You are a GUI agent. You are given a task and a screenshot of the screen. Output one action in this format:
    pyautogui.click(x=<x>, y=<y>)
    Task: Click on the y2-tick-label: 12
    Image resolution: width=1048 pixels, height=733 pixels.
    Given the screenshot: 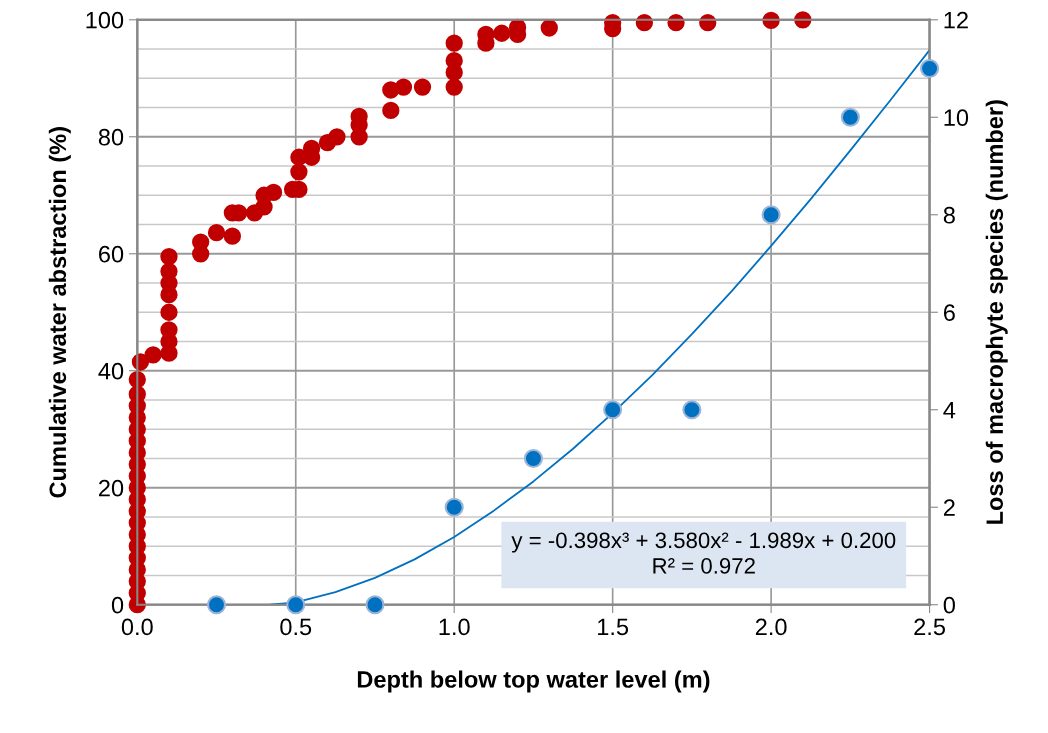 What is the action you would take?
    pyautogui.click(x=956, y=20)
    